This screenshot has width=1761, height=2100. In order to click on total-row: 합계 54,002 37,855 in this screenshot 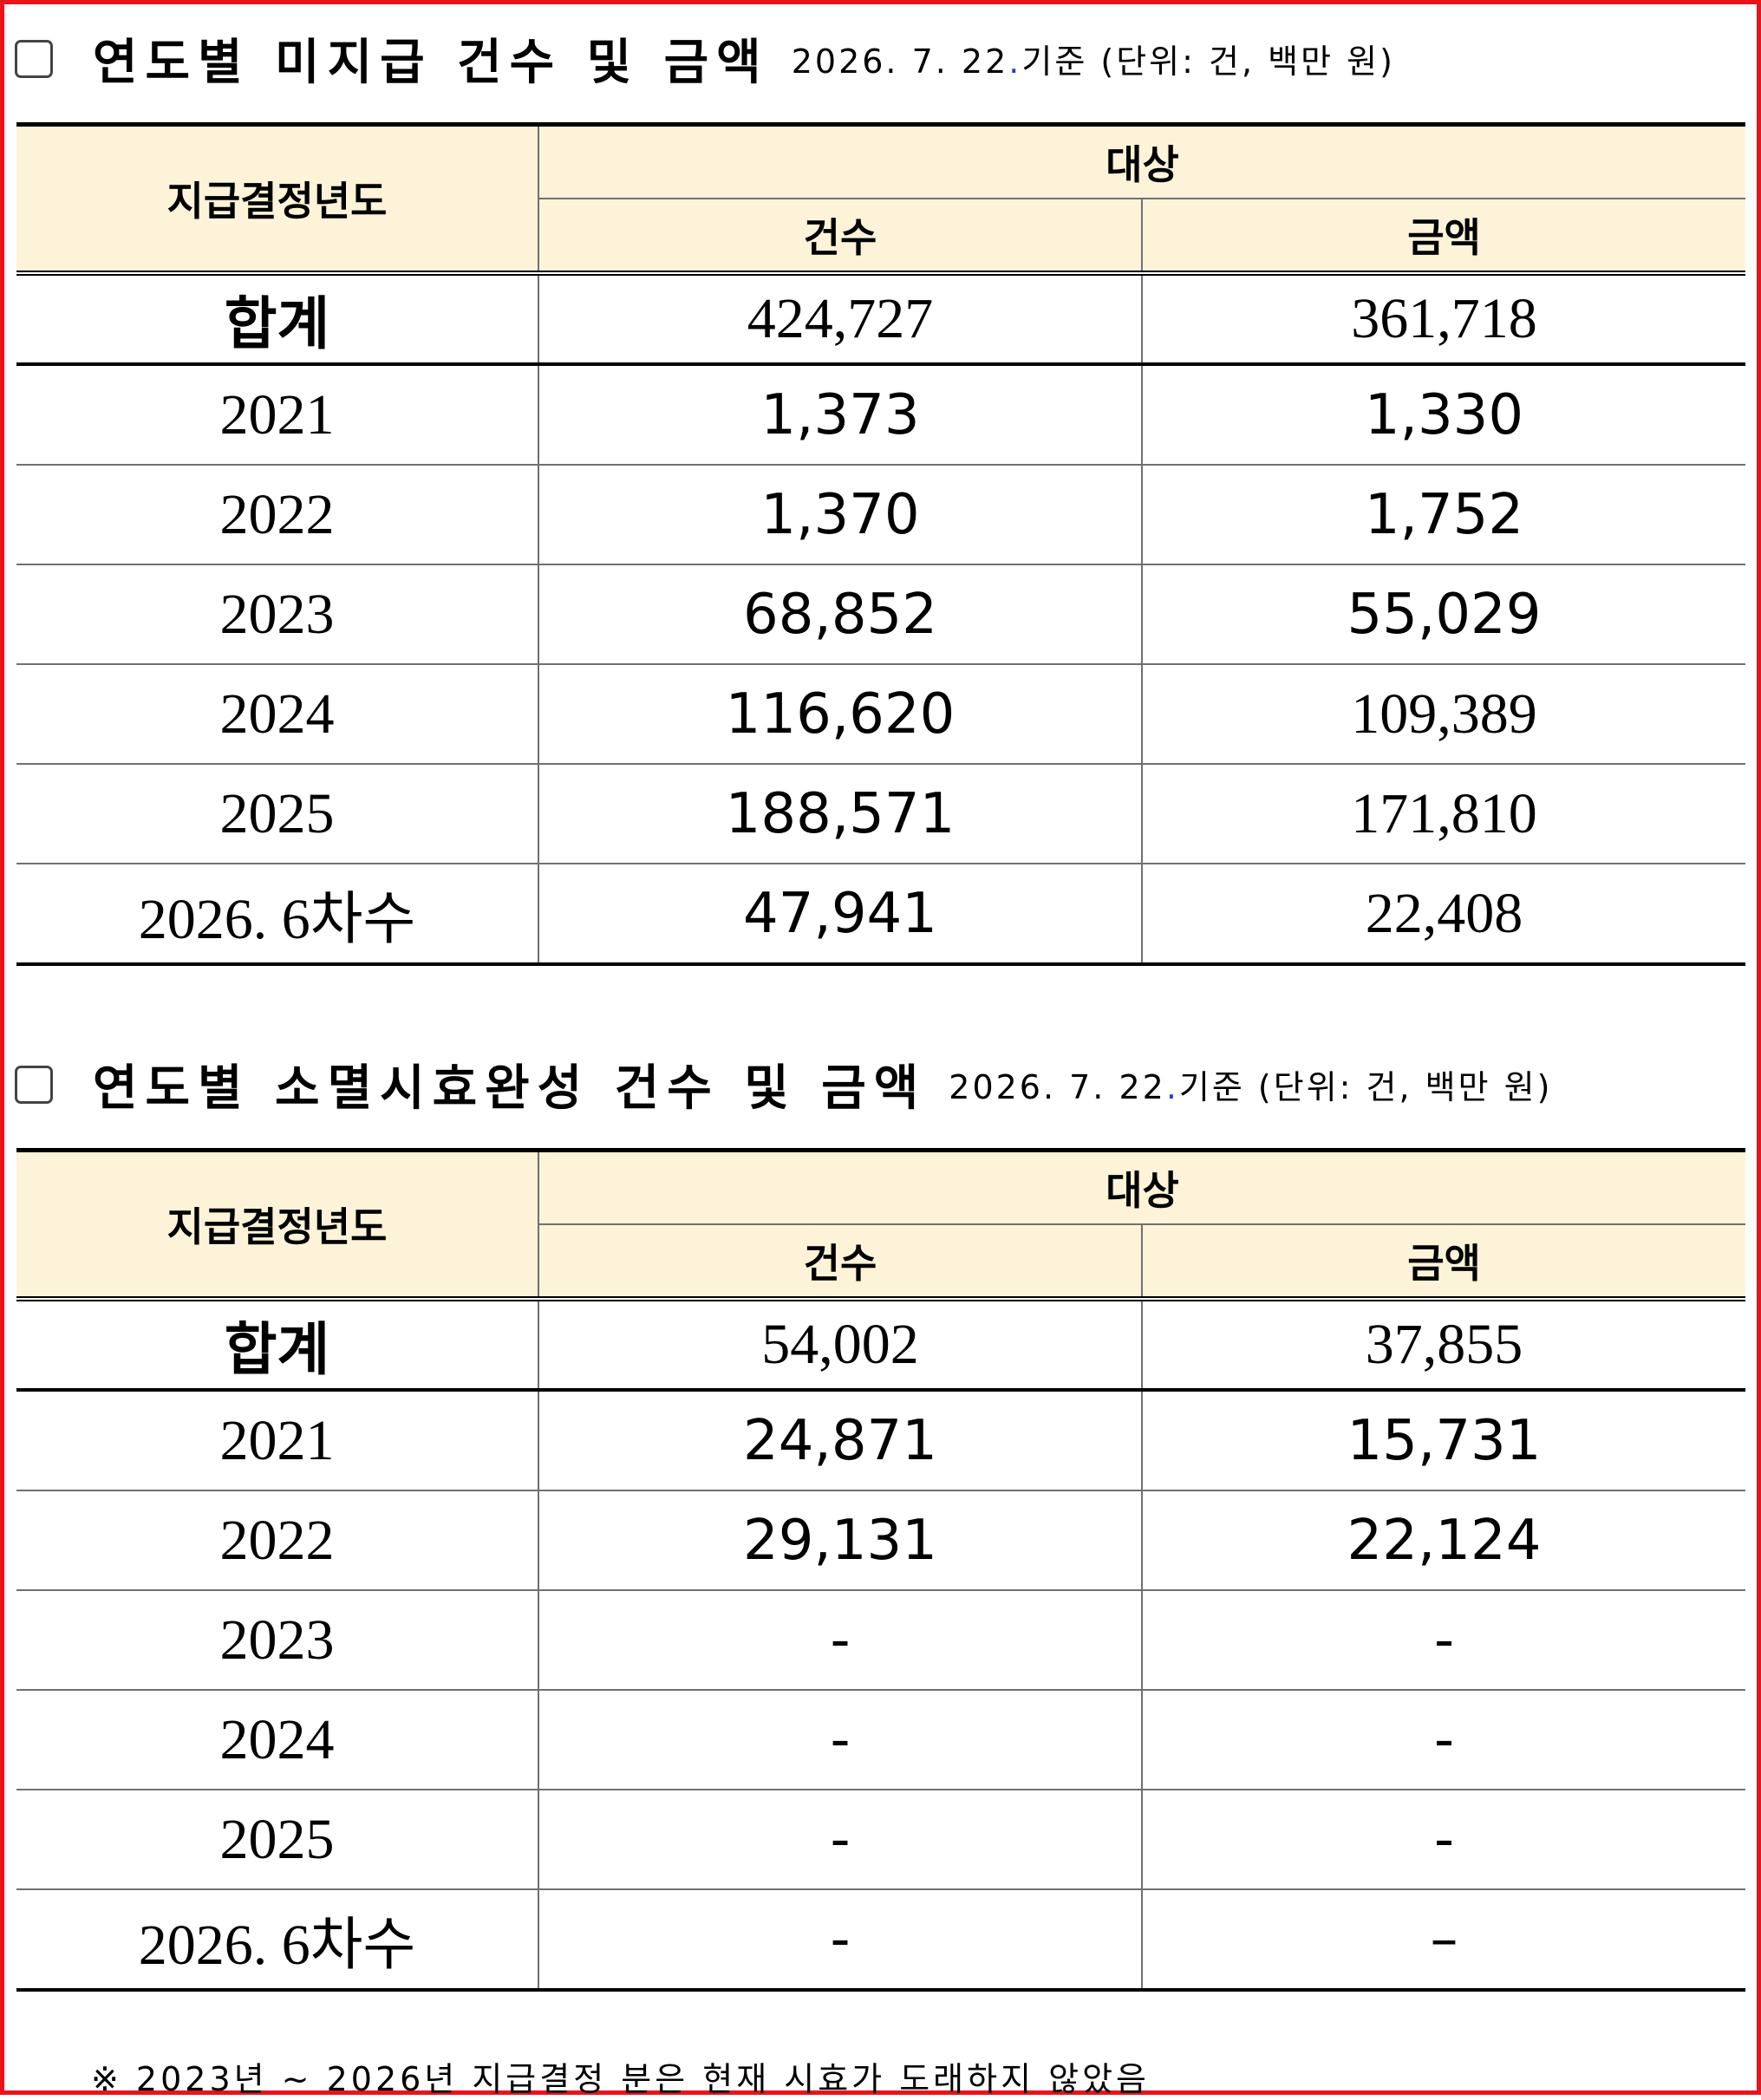, I will do `click(881, 1344)`.